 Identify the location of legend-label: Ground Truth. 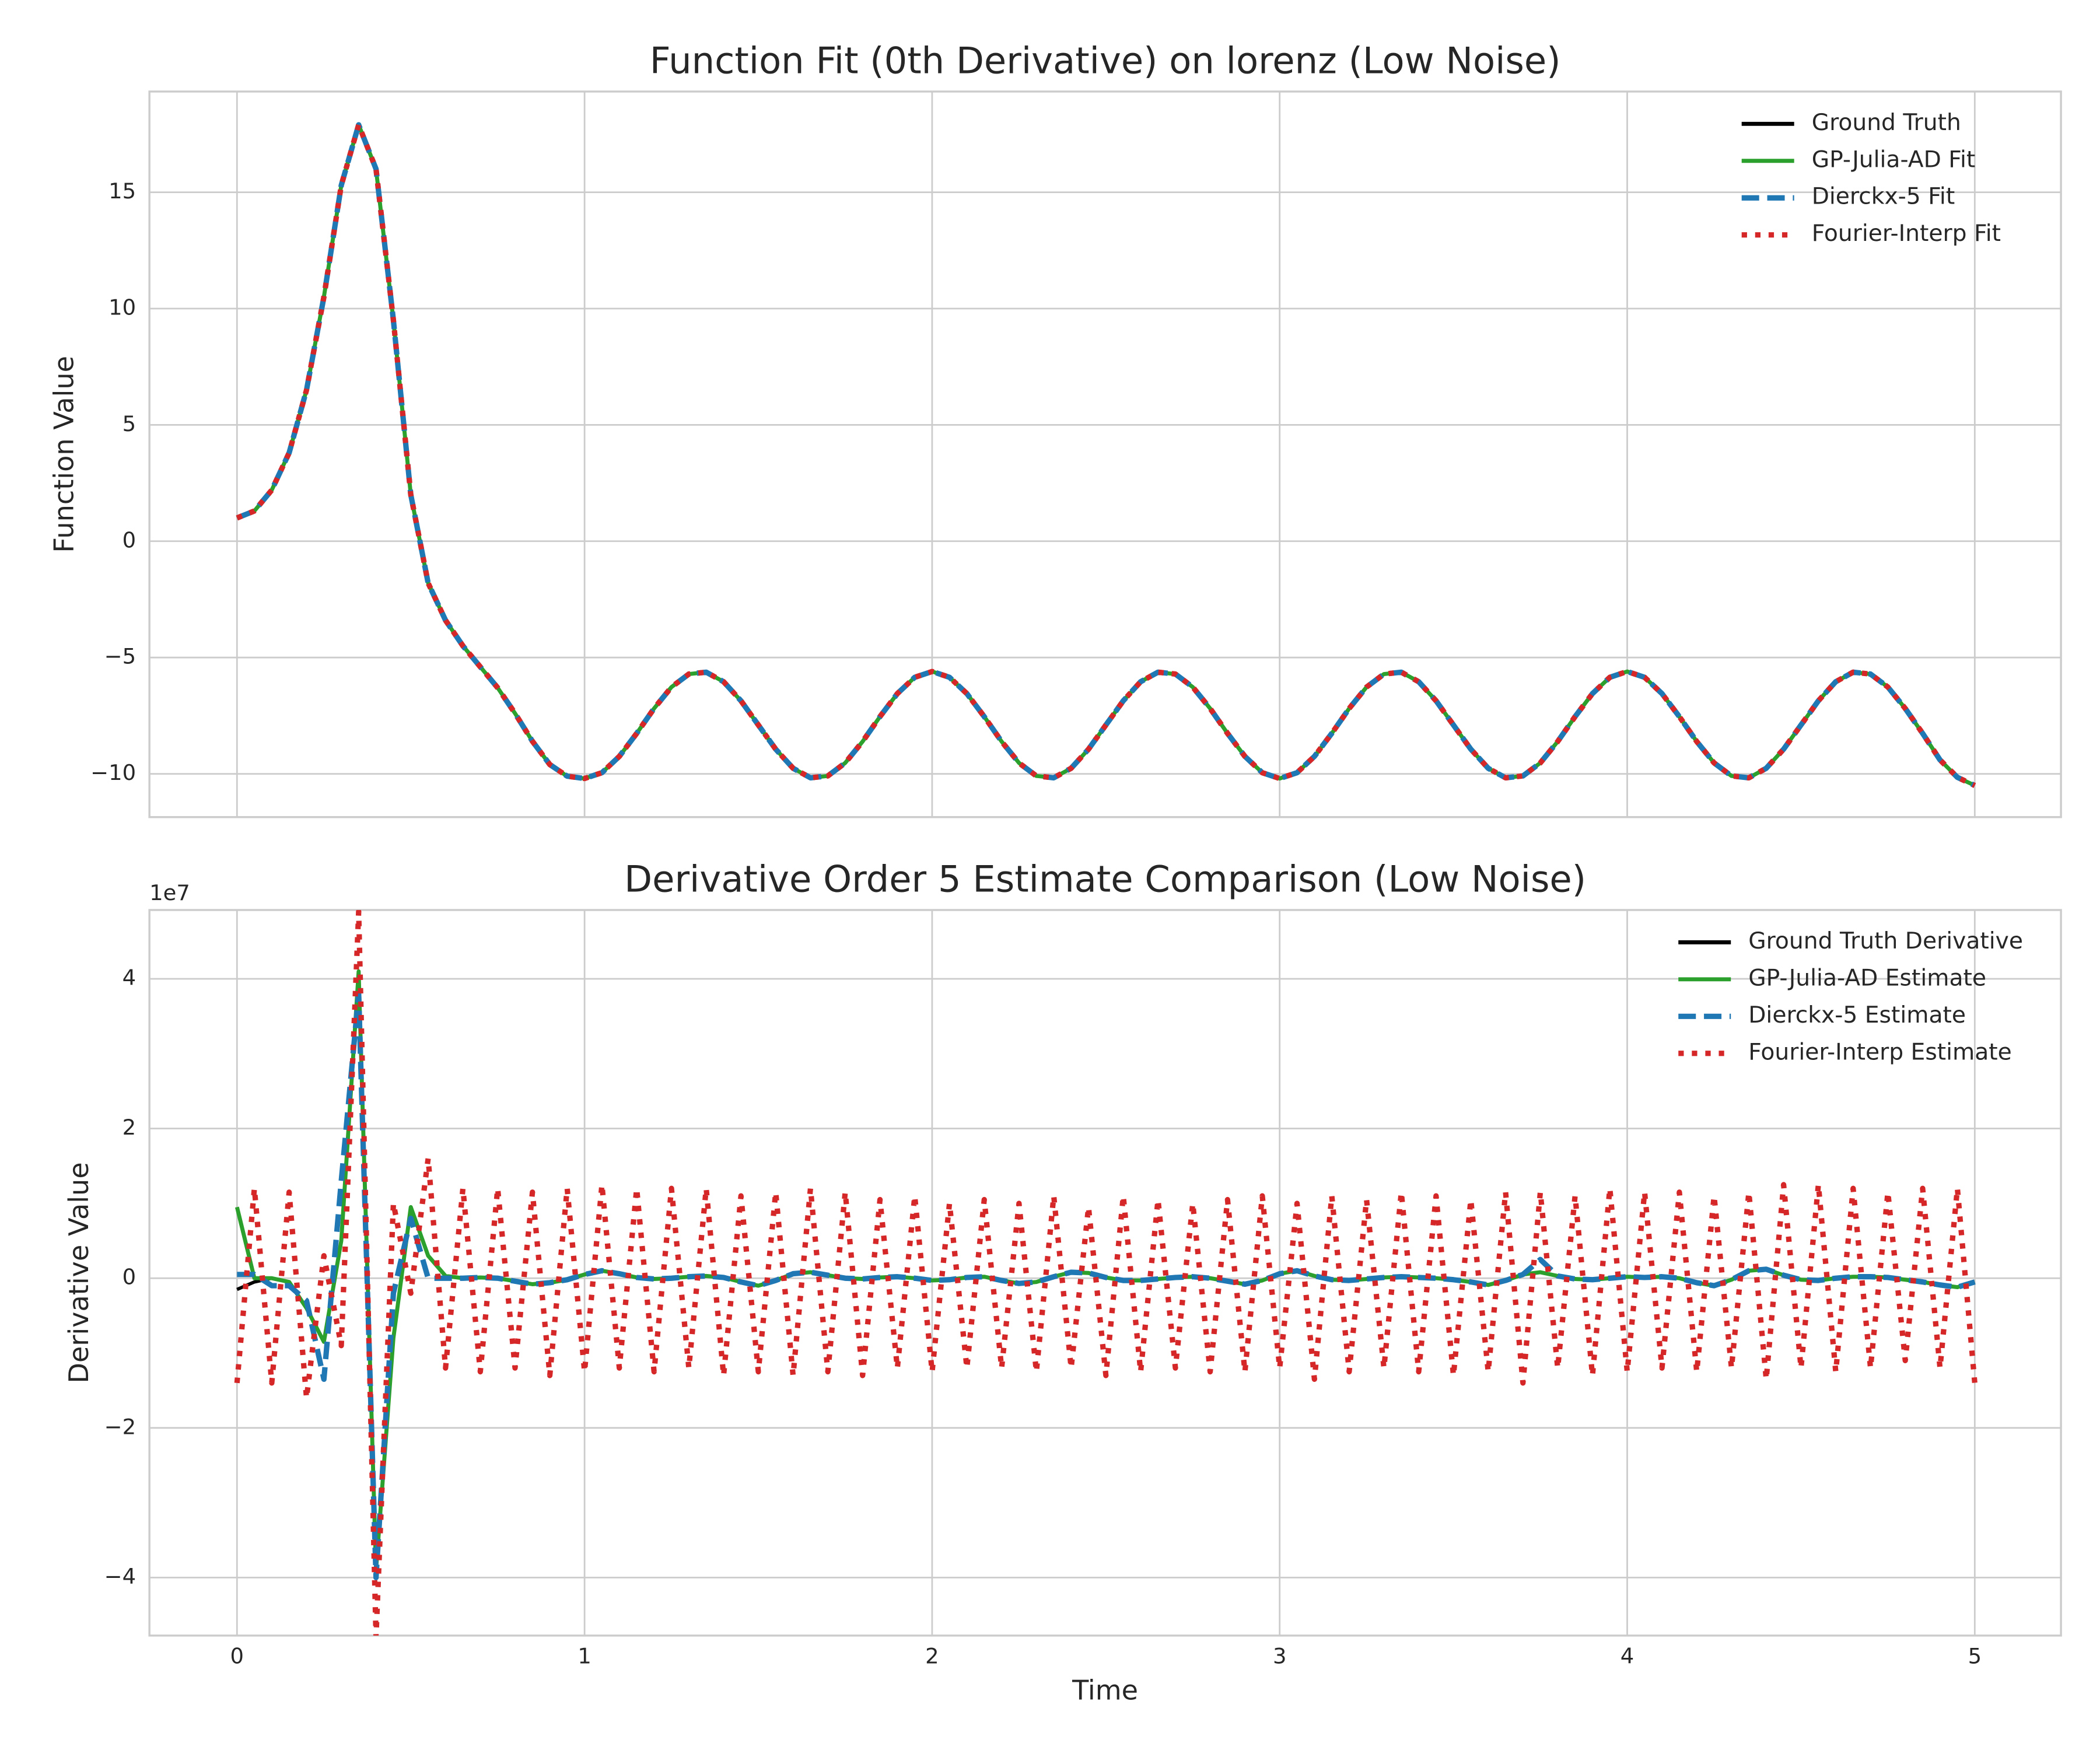
(1887, 123).